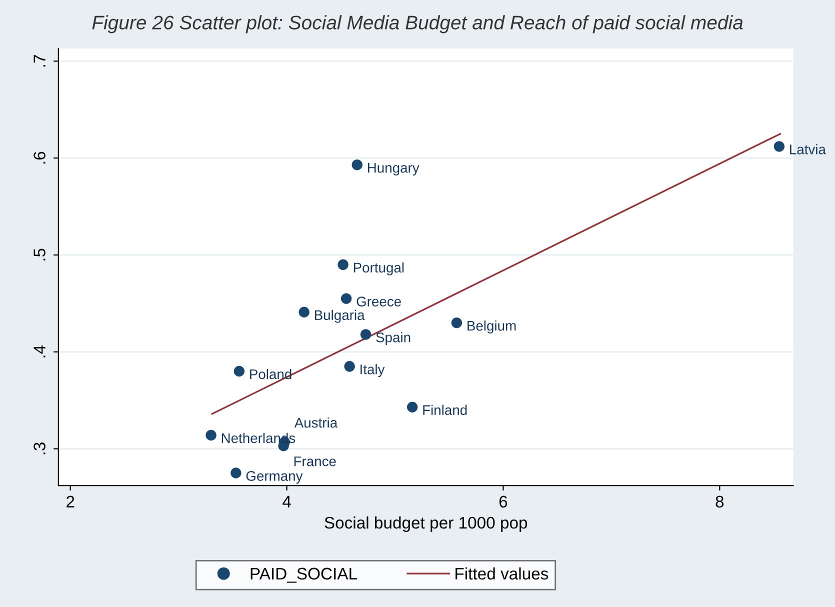 Image resolution: width=835 pixels, height=607 pixels. What do you see at coordinates (393, 339) in the screenshot?
I see `annotation: Spain` at bounding box center [393, 339].